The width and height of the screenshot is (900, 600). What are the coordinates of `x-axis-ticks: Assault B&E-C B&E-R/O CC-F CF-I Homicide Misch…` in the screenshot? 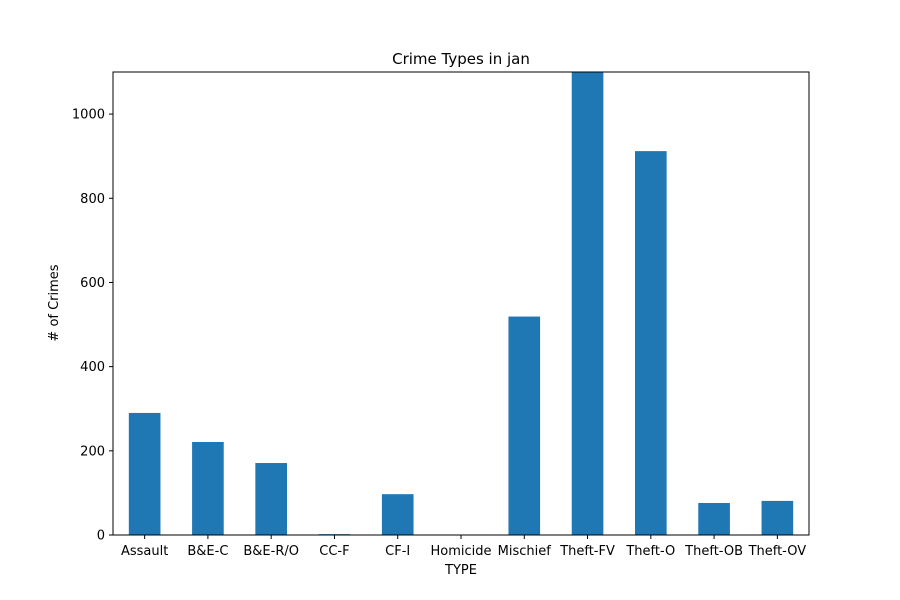 It's located at (463, 547).